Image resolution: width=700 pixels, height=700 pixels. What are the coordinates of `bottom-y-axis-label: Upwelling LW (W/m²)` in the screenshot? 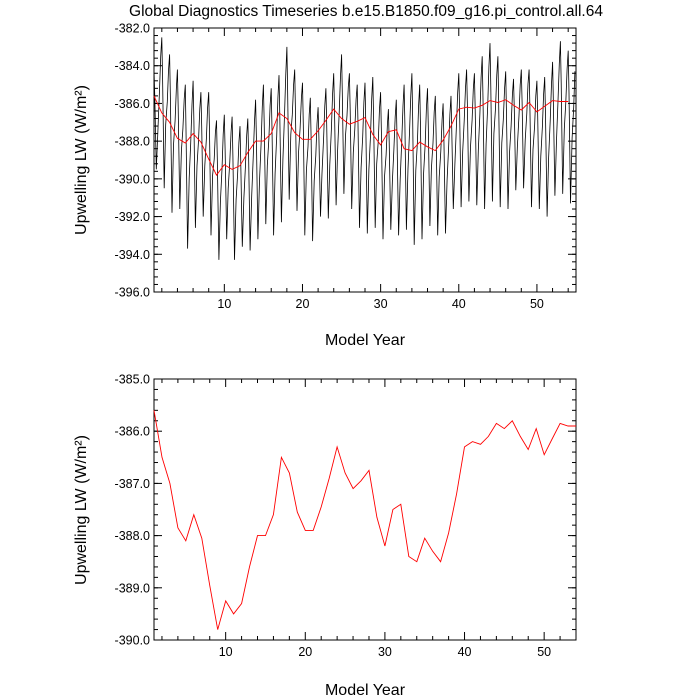 It's located at (81, 510).